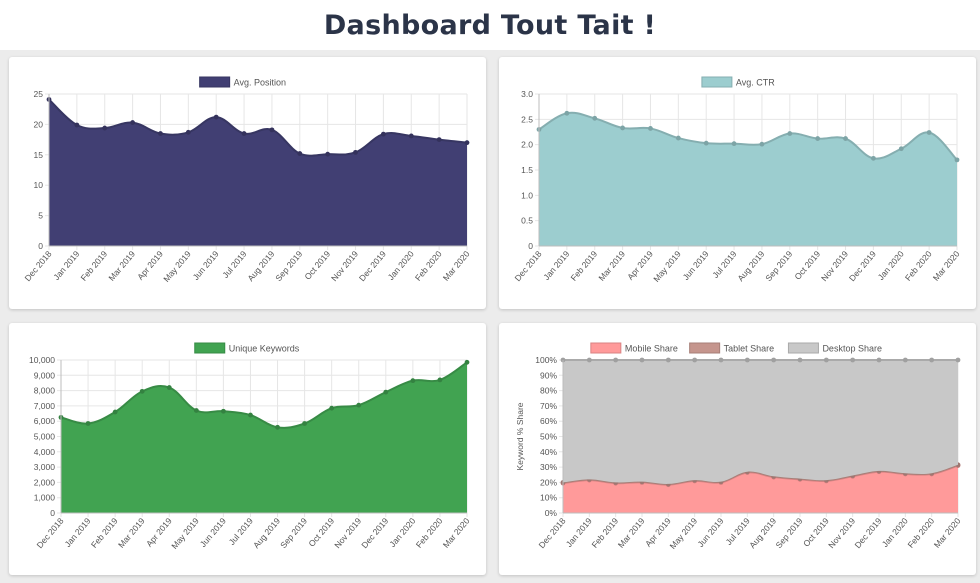  I want to click on y-tick-label: 40%, so click(548, 452).